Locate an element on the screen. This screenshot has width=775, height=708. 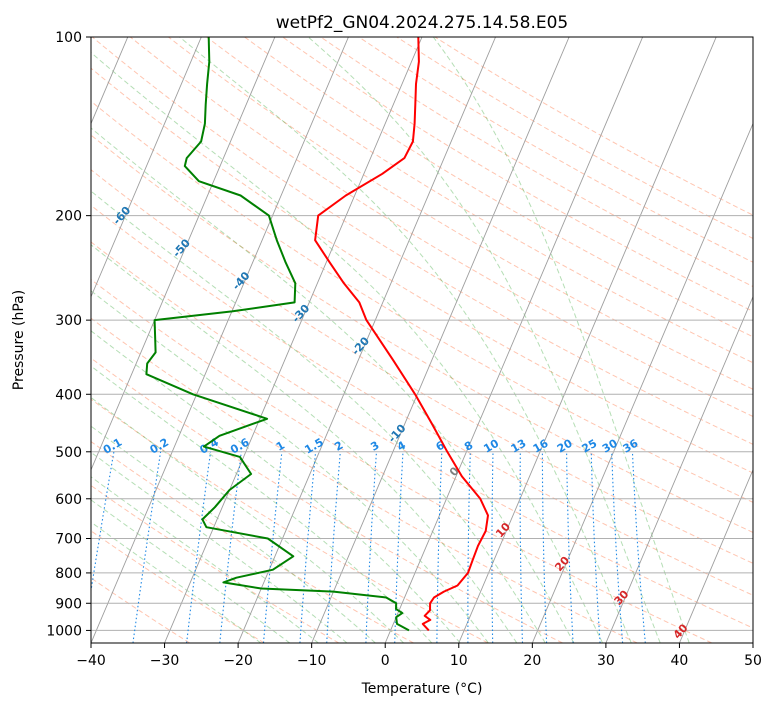
y-tick-label: 200 is located at coordinates (68, 217).